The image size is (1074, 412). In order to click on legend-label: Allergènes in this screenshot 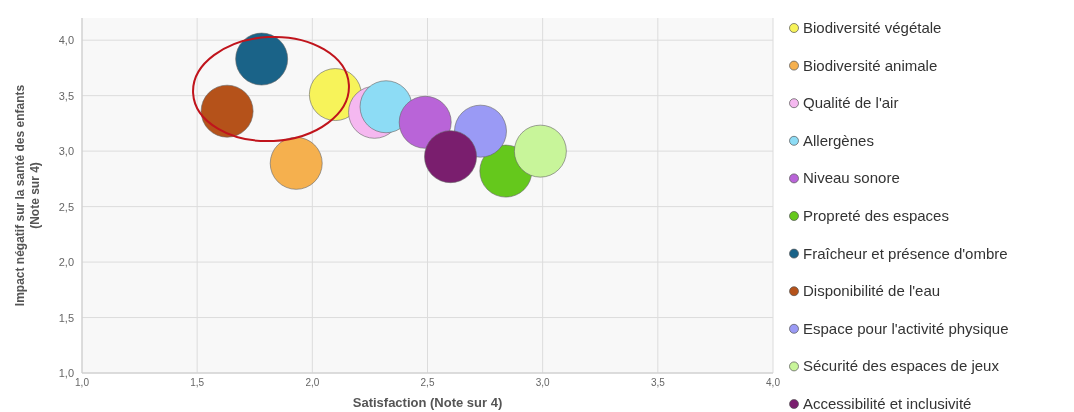, I will do `click(838, 140)`.